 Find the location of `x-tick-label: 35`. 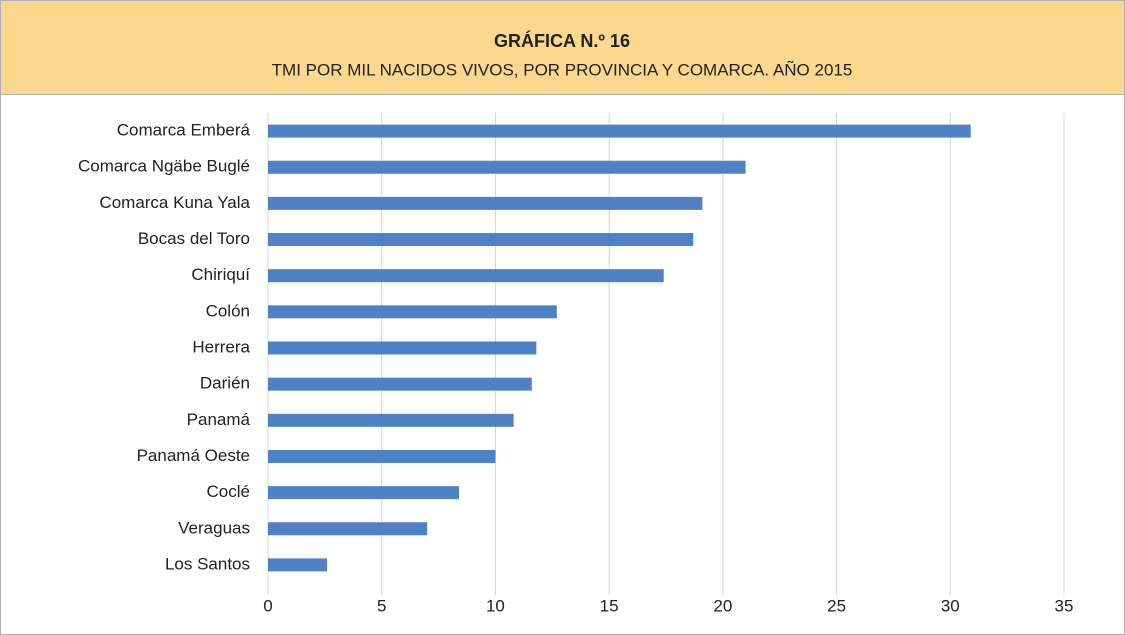

x-tick-label: 35 is located at coordinates (1064, 605).